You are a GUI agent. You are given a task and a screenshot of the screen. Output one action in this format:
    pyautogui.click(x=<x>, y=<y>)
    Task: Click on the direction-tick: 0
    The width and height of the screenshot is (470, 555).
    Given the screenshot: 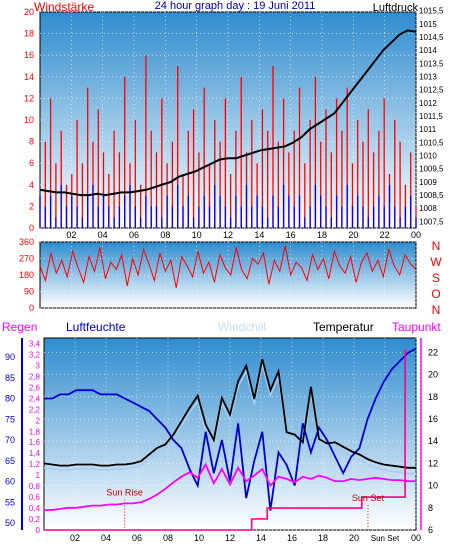 What is the action you would take?
    pyautogui.click(x=31, y=308)
    